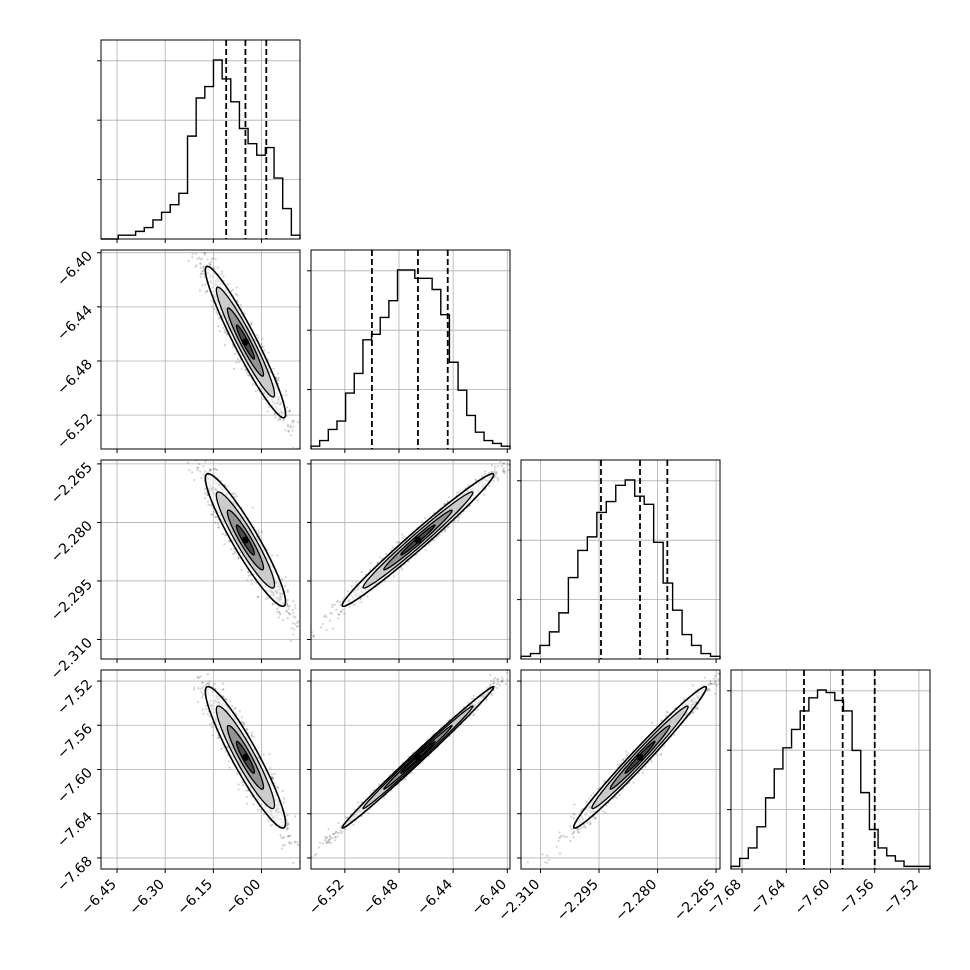 This screenshot has width=970, height=970. Describe the element at coordinates (72, 483) in the screenshot. I see `y-tick-label: −2.265` at that location.